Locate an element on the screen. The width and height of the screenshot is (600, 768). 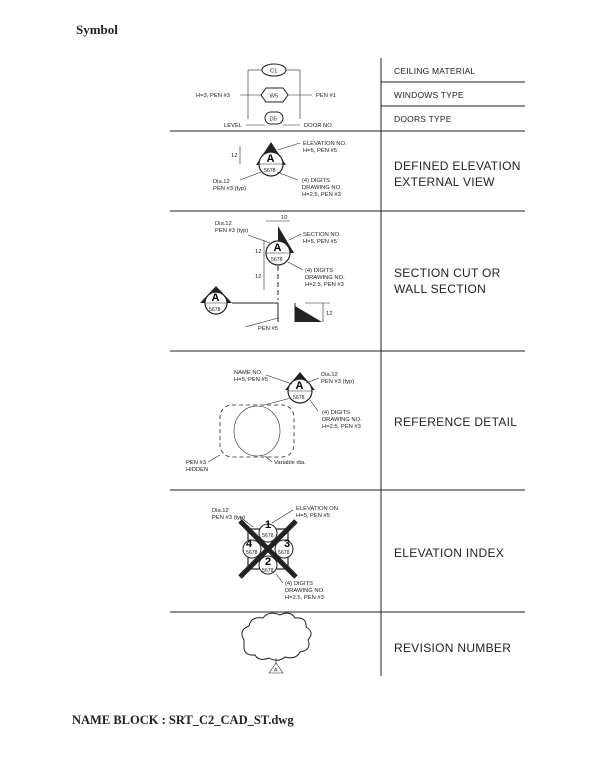
section-dim-top: 10 is located at coordinates (284, 218).